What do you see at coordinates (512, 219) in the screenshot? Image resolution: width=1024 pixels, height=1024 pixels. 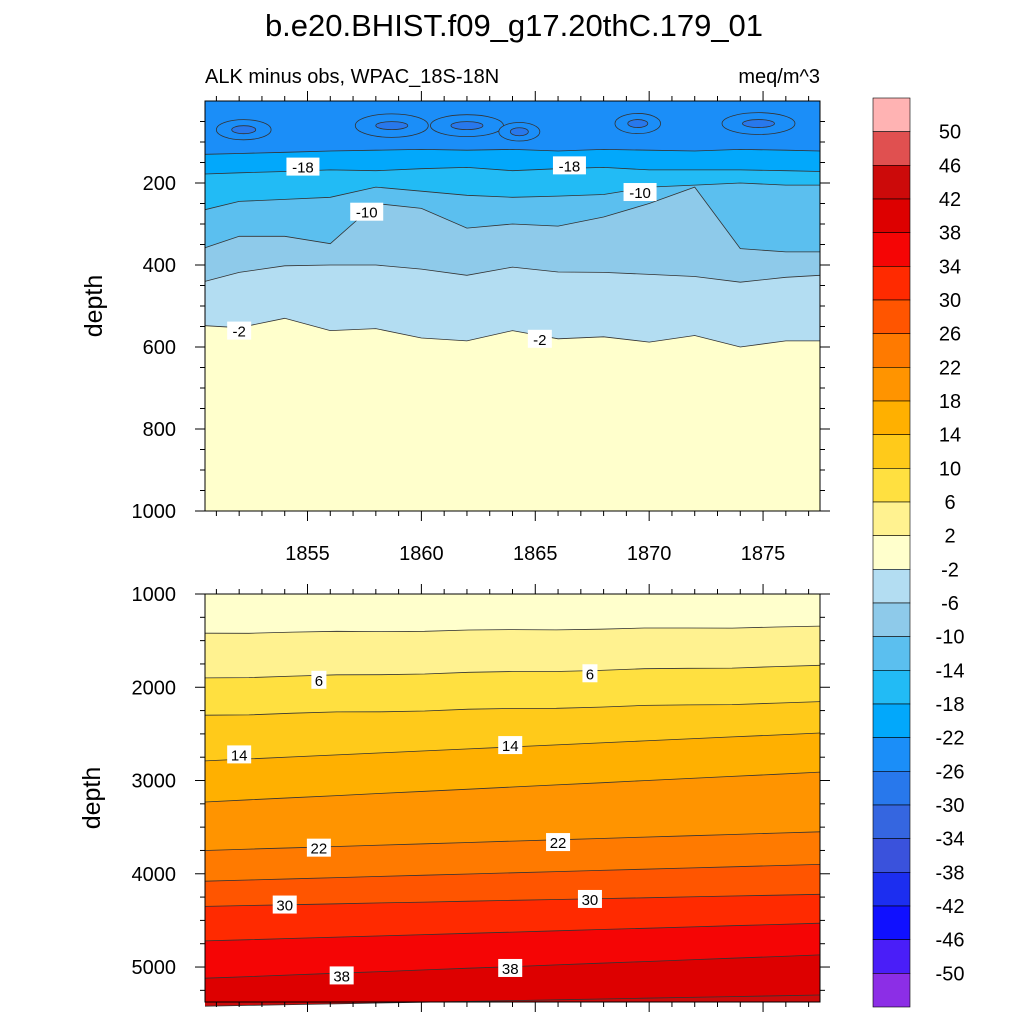 I see `contour-line--10` at bounding box center [512, 219].